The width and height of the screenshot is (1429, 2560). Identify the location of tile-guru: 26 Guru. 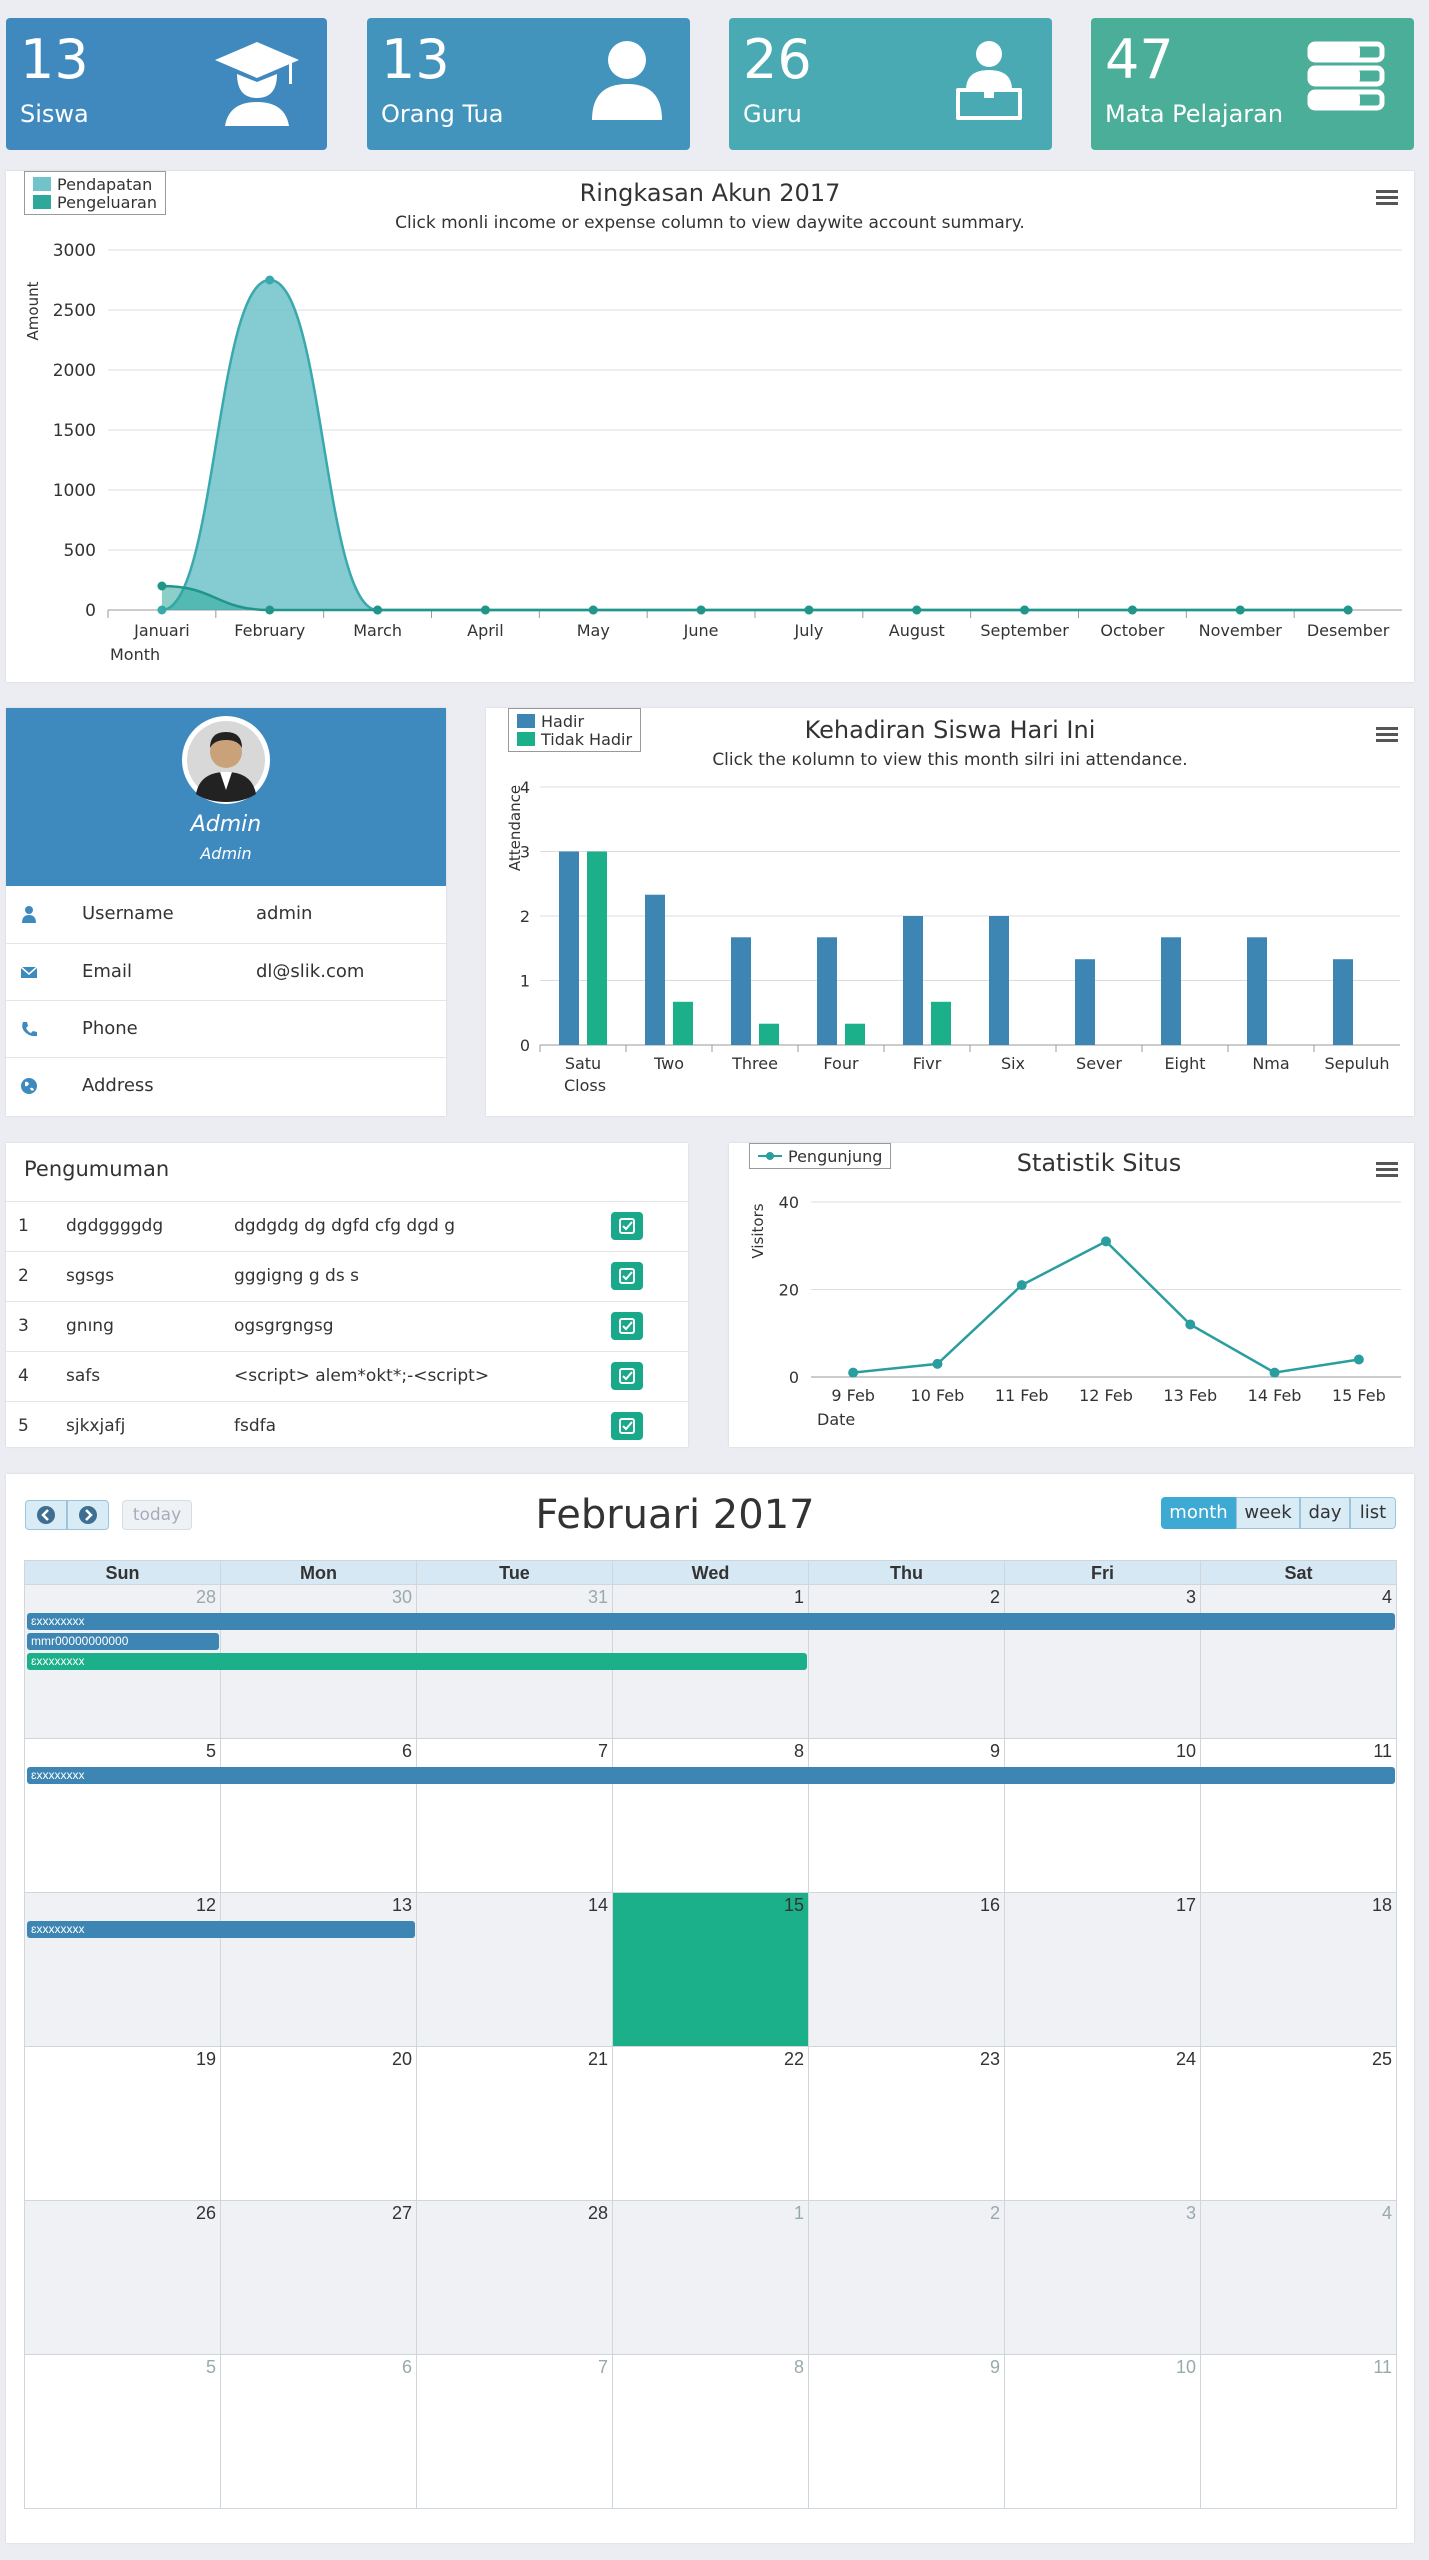
(890, 84).